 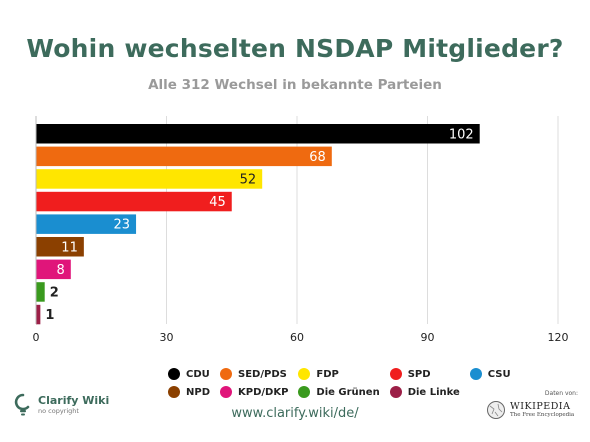 I want to click on bar-value-label: 2, so click(x=54, y=292).